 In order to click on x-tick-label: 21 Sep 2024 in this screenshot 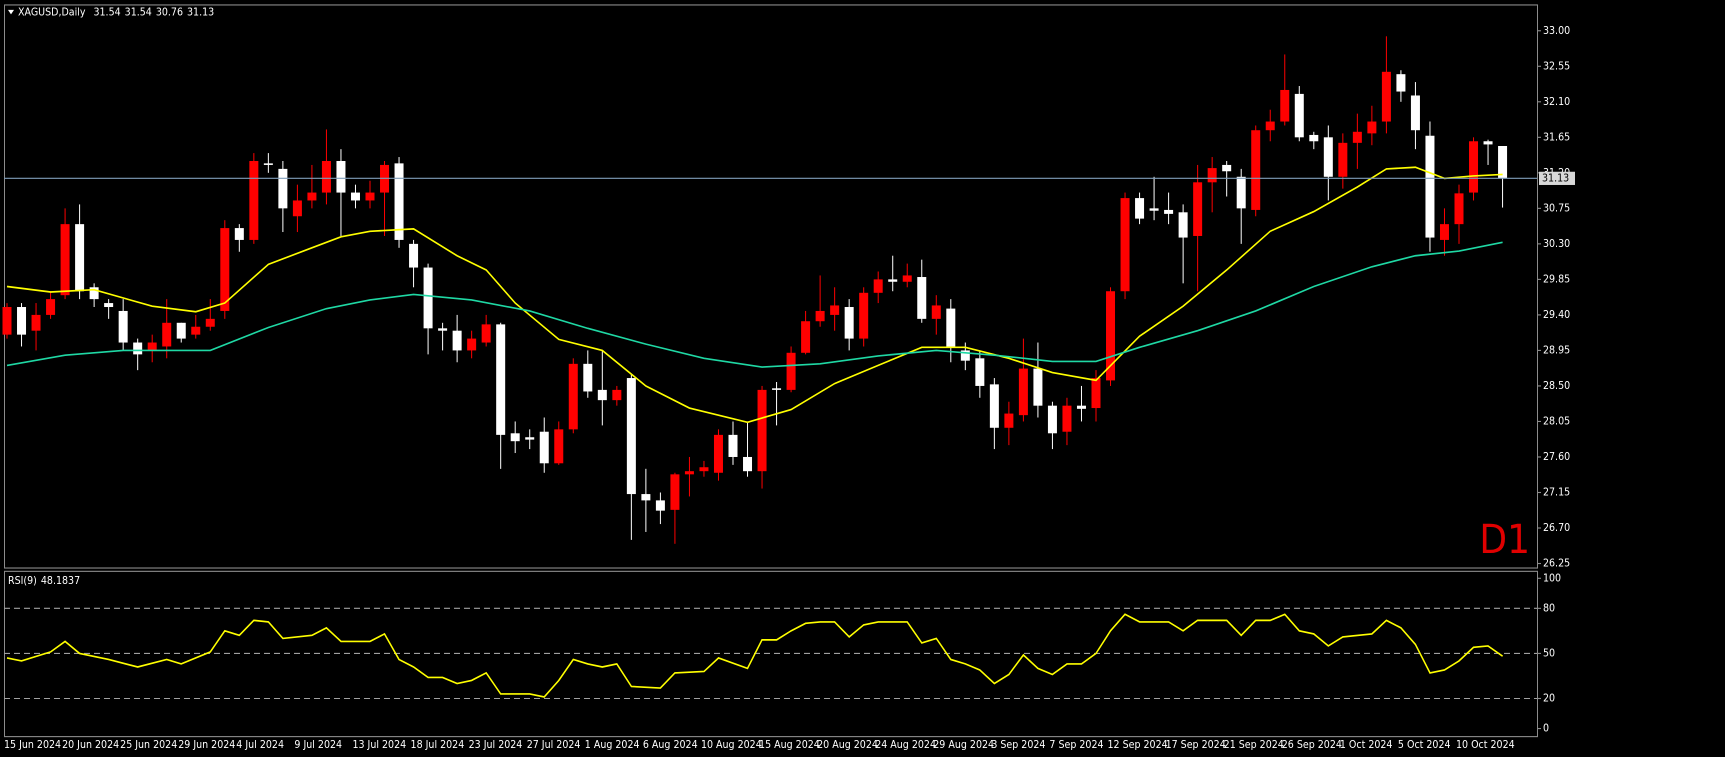, I will do `click(1254, 746)`.